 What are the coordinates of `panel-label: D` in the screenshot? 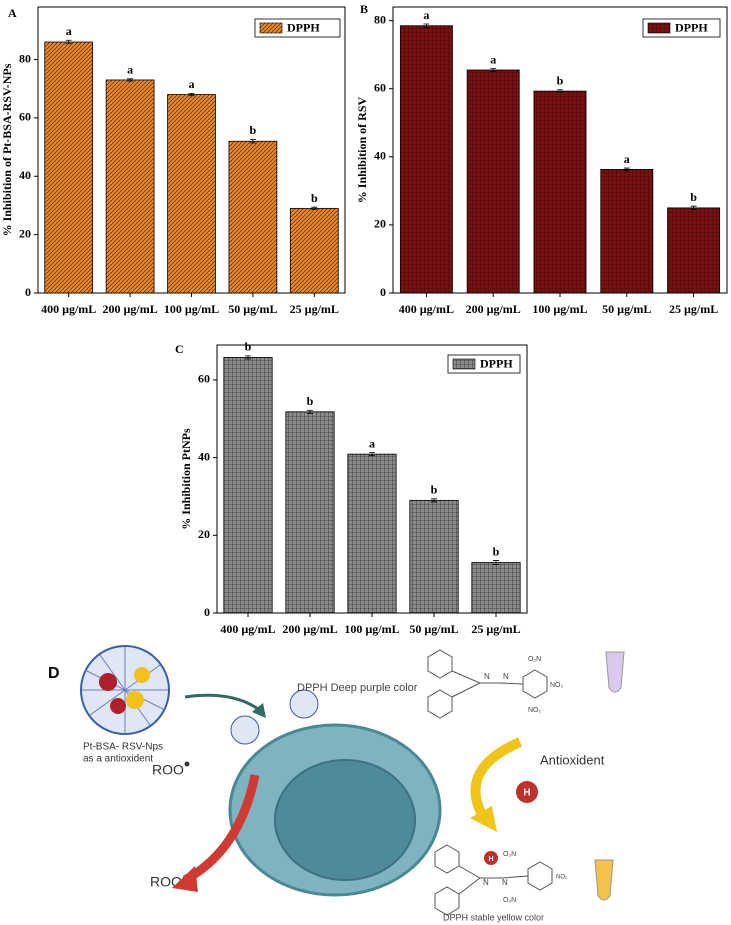 It's located at (54, 673).